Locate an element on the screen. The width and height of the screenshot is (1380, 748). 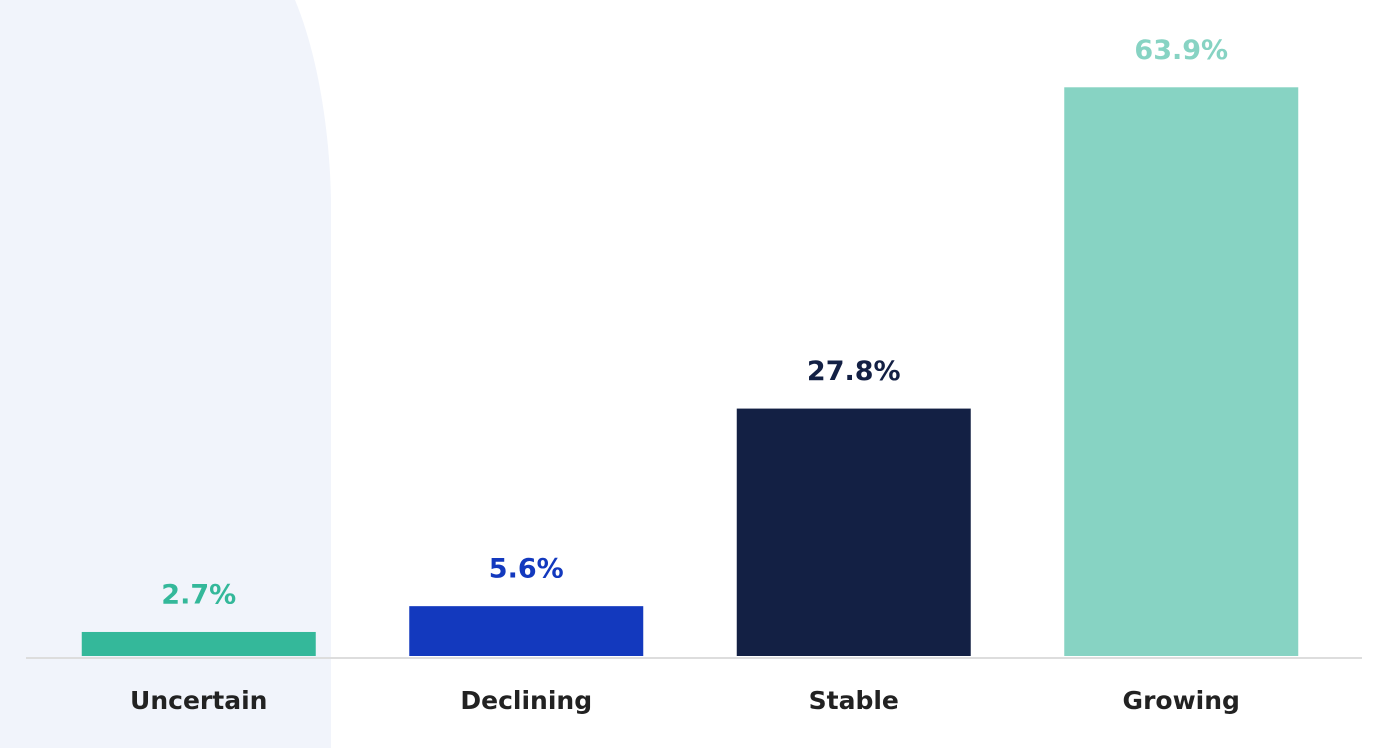
x-tick-label: Declining is located at coordinates (526, 700).